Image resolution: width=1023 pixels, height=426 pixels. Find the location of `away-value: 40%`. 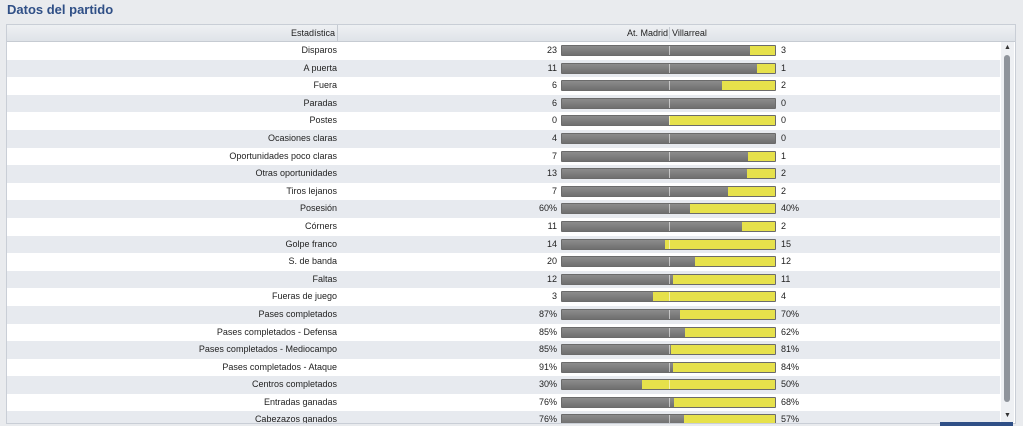

away-value: 40% is located at coordinates (790, 208).